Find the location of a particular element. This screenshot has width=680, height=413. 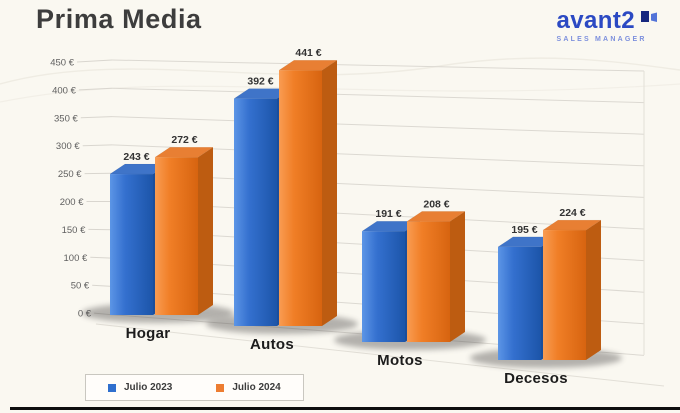

y-tick-label: 400 € is located at coordinates (64, 90).